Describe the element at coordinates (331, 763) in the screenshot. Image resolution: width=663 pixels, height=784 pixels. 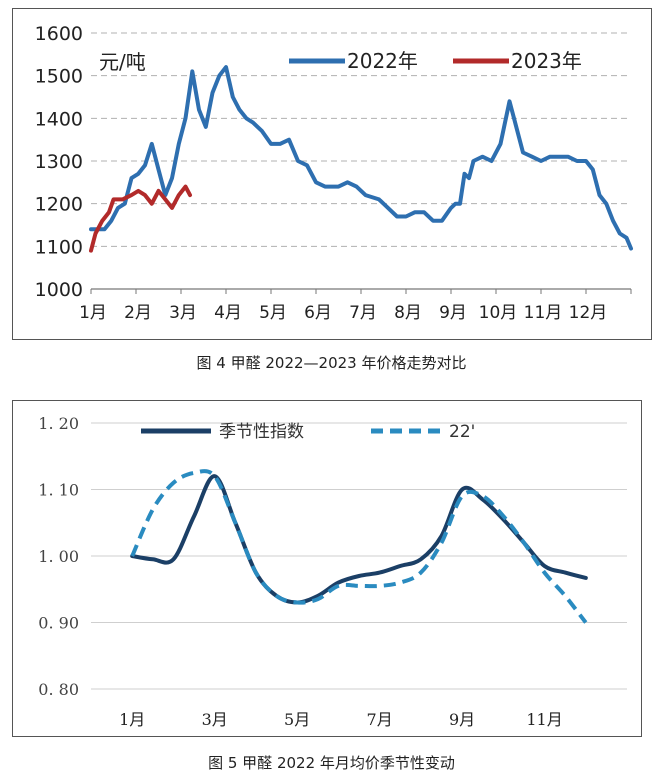
I see `figure-5-caption: 图 5 甲醛 2022 年月均价季节性变动` at that location.